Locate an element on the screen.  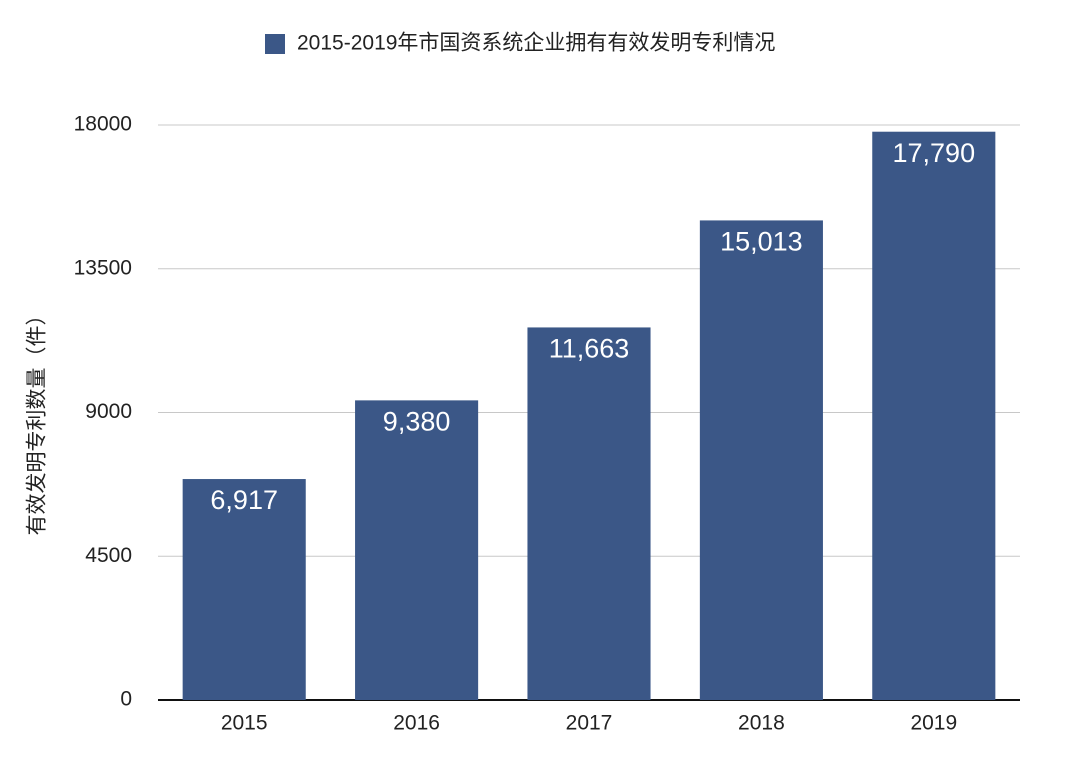
legend-label: 2015-2019年市国资系统企业拥有有效发明专利情况 is located at coordinates (536, 43).